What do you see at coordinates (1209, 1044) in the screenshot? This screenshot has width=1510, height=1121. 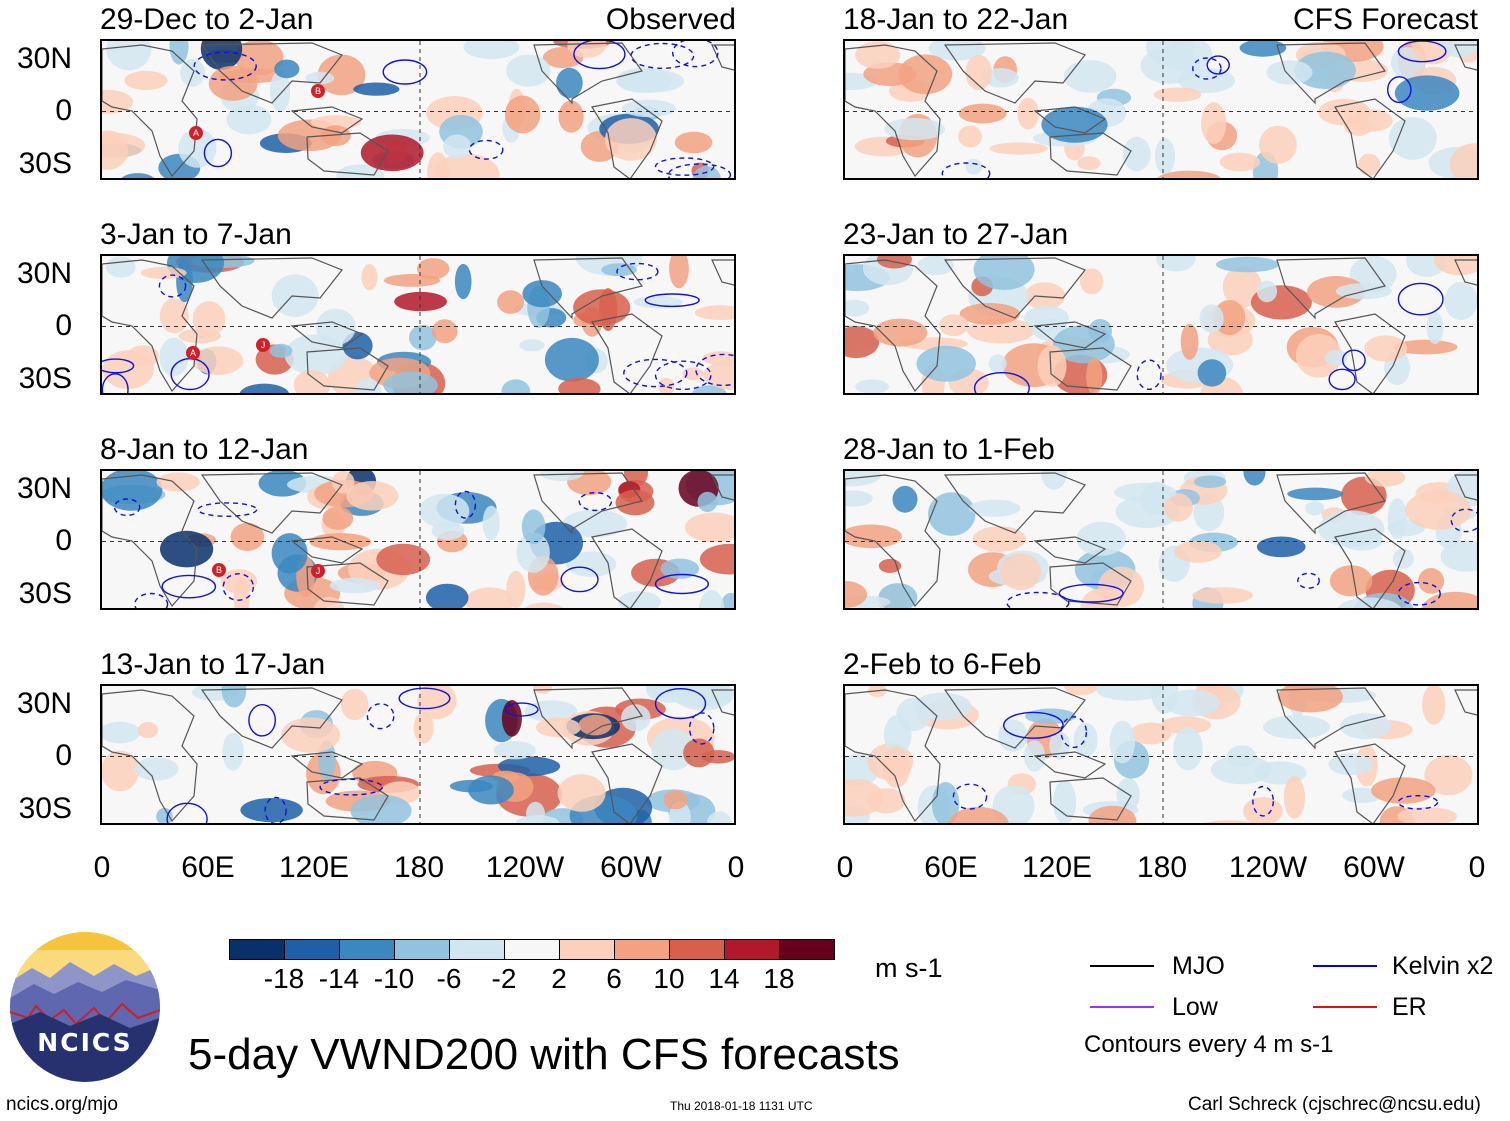 I see `contour-note: Contours every 4 m s-1` at bounding box center [1209, 1044].